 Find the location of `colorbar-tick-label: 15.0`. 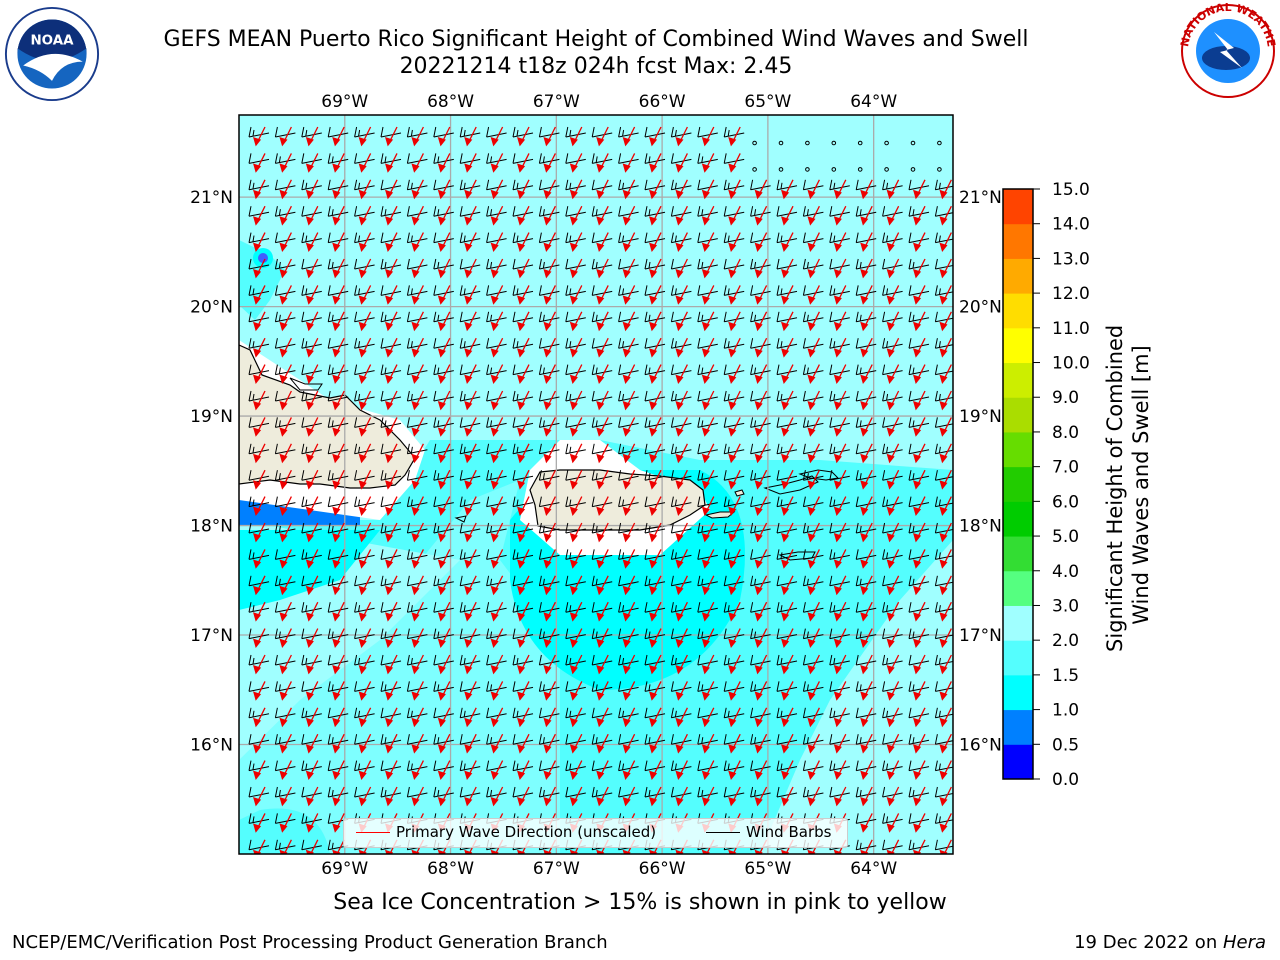

colorbar-tick-label: 15.0 is located at coordinates (1071, 190).